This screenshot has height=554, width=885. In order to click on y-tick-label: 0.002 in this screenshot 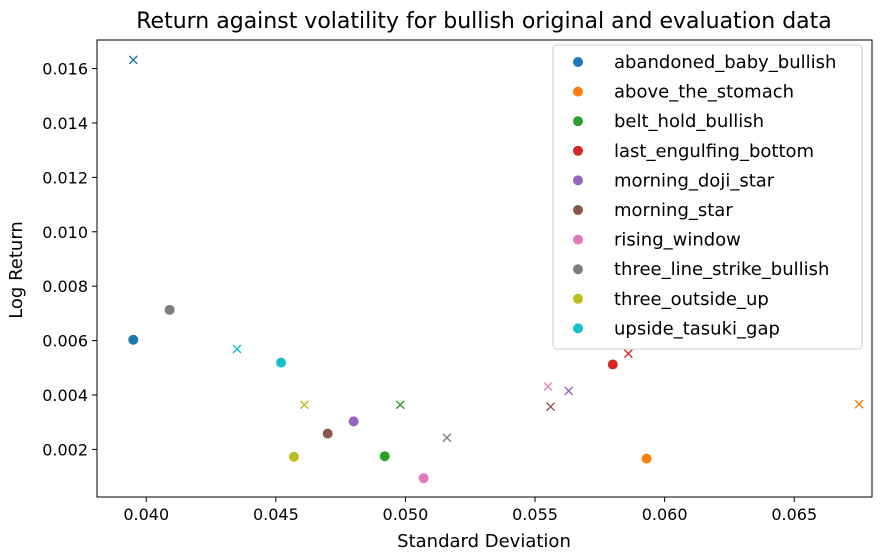, I will do `click(65, 449)`.